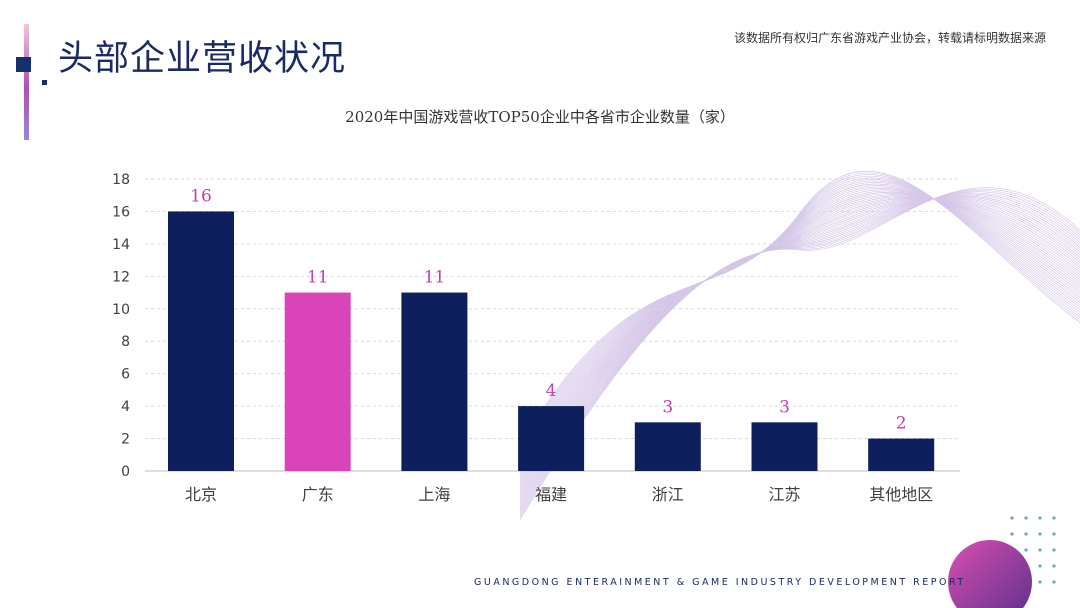  Describe the element at coordinates (125, 375) in the screenshot. I see `y-tick-label: 6` at that location.